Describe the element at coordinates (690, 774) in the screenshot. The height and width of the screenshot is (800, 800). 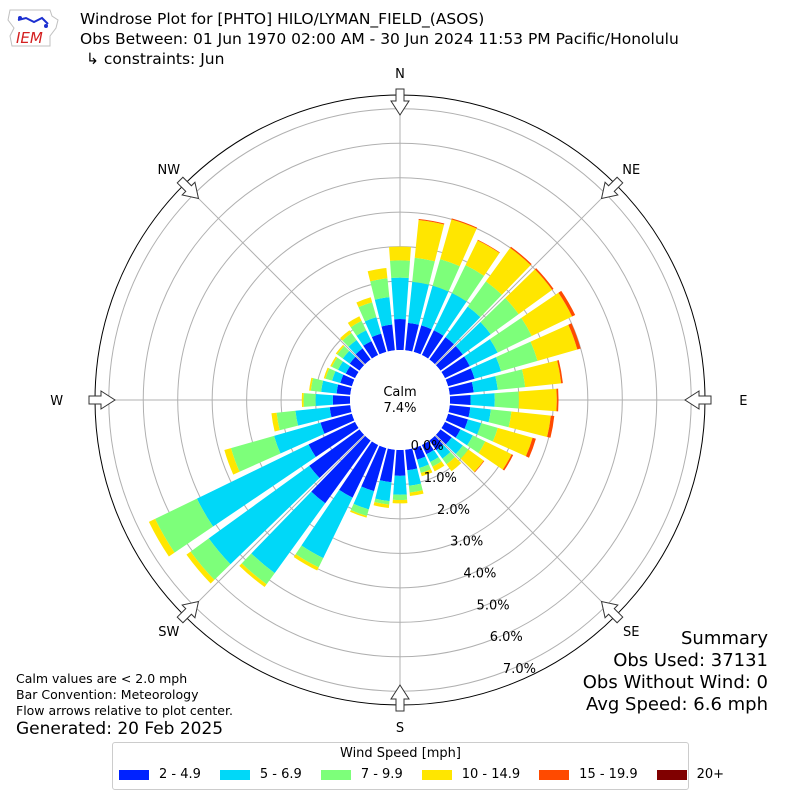
I see `legend-item-5: 20+` at that location.